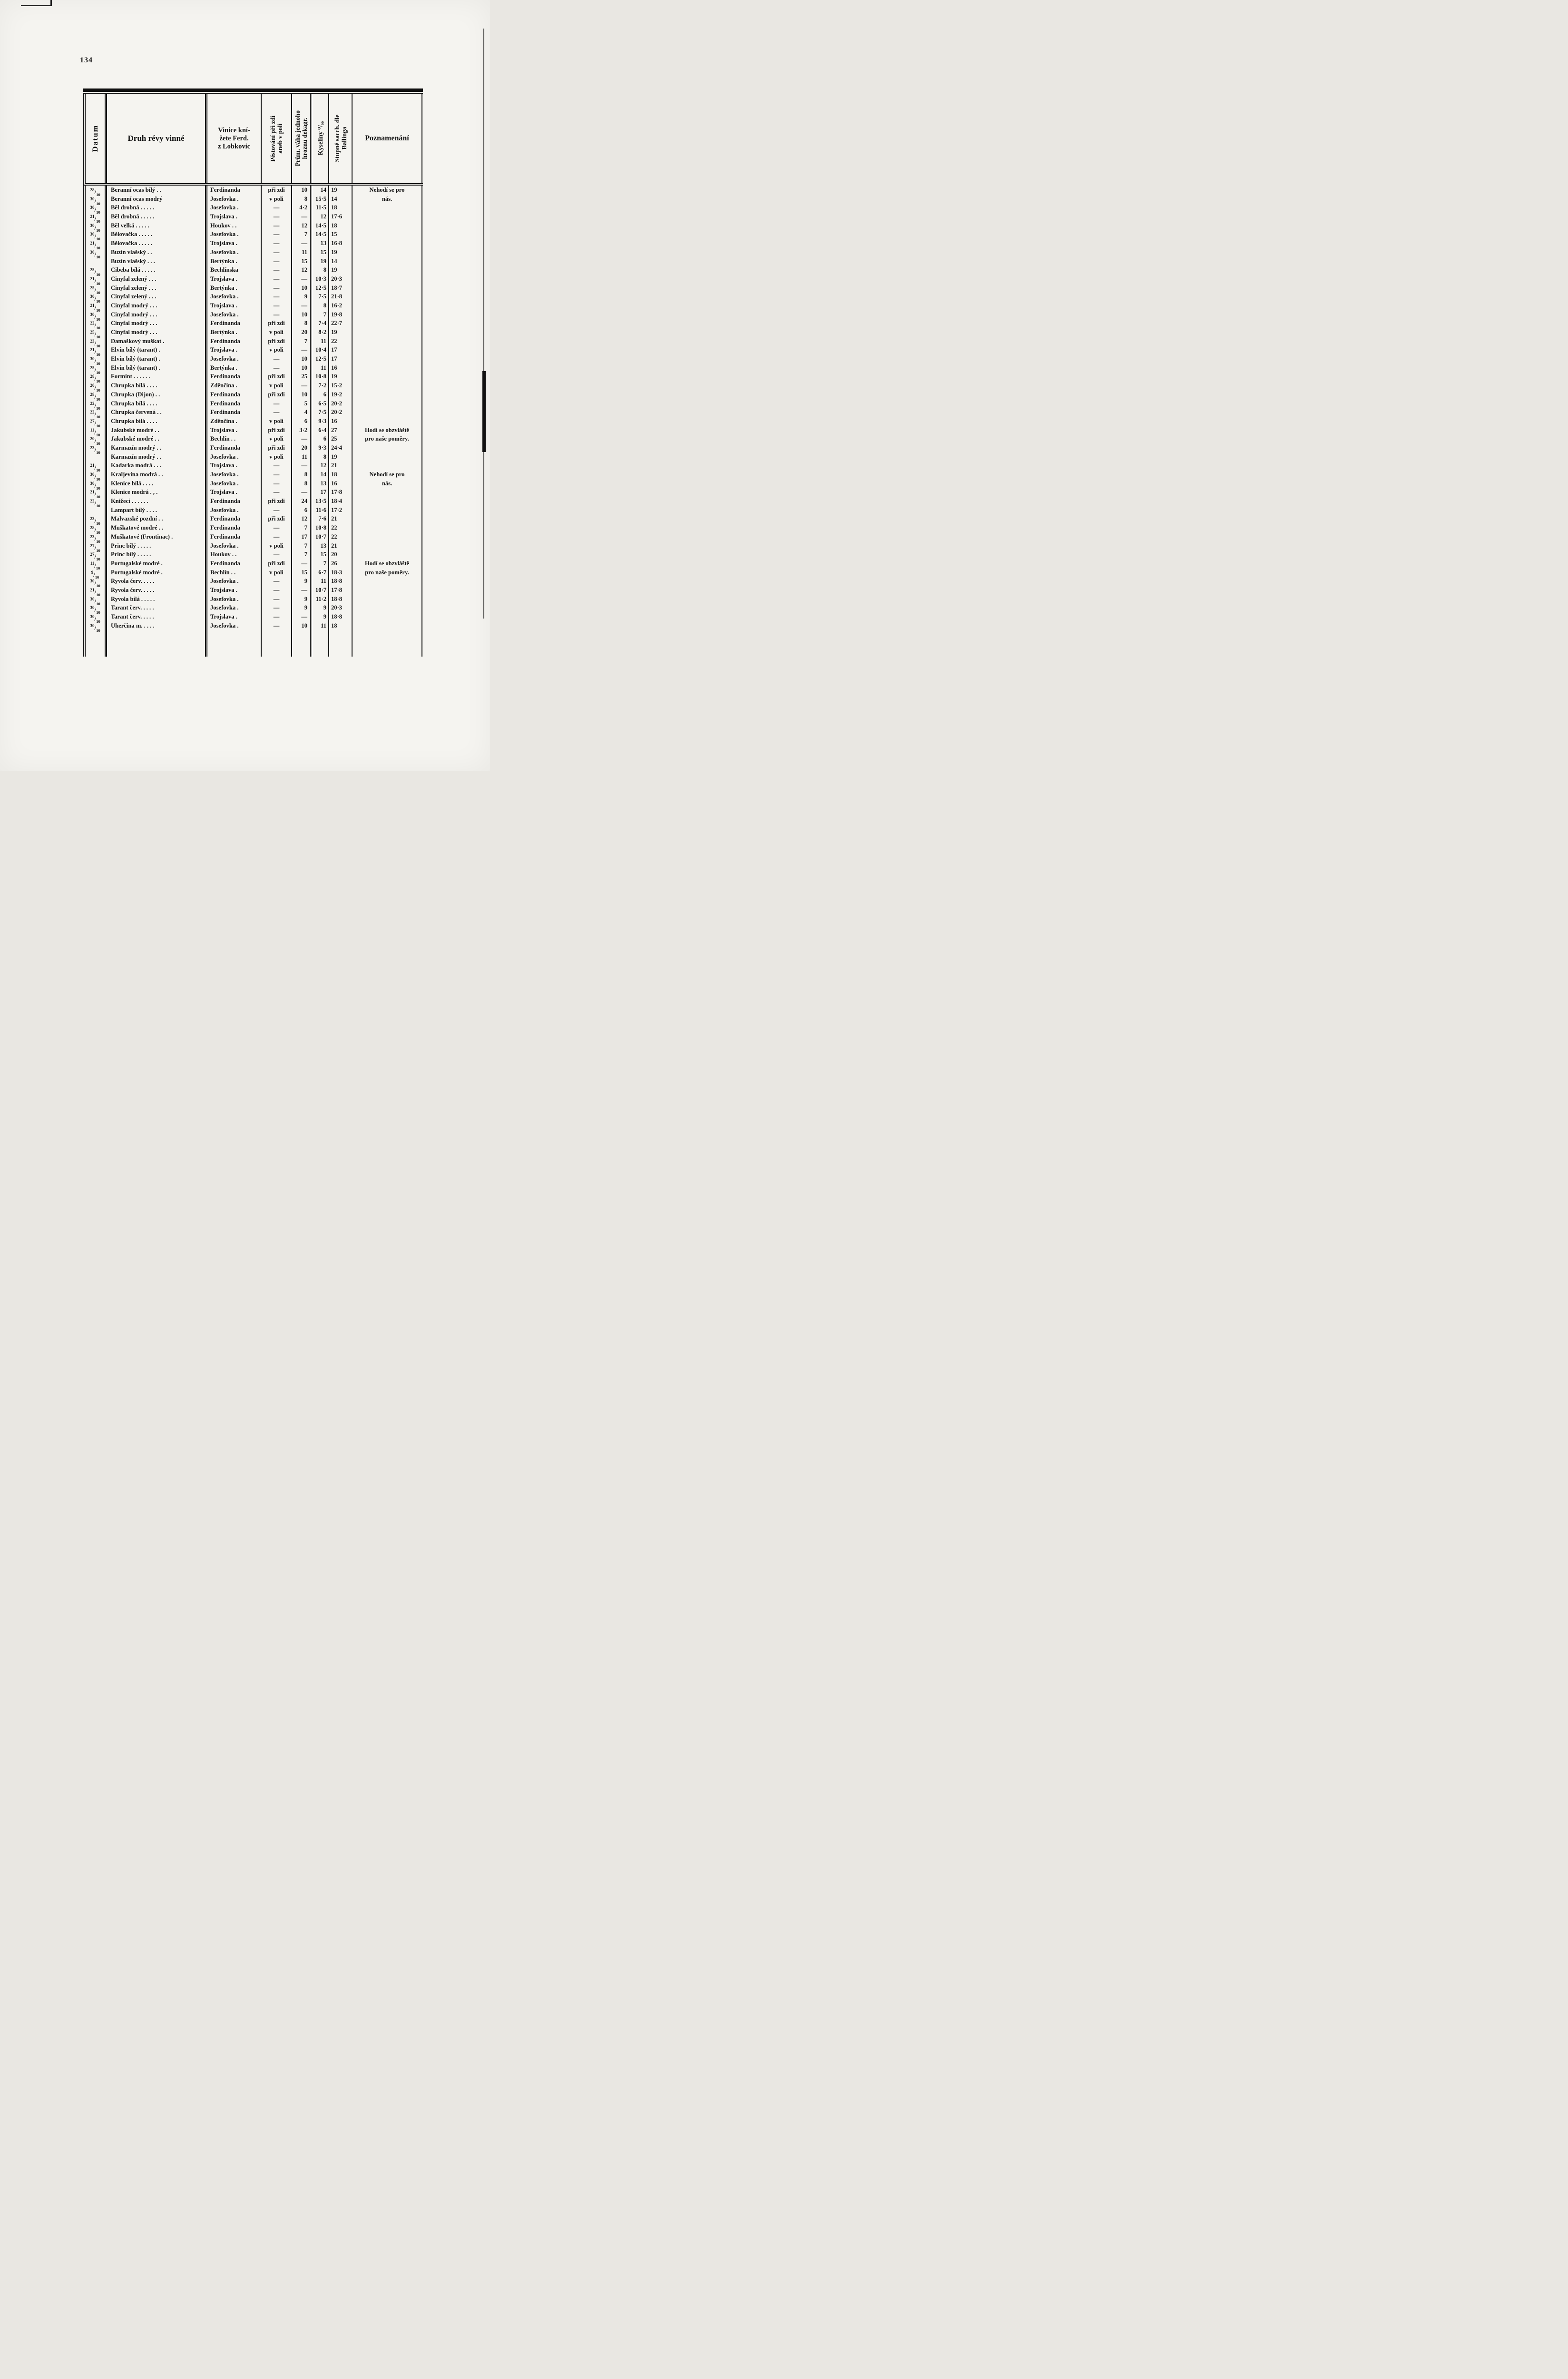  I want to click on cell-kyseliny: 6·7, so click(320, 572).